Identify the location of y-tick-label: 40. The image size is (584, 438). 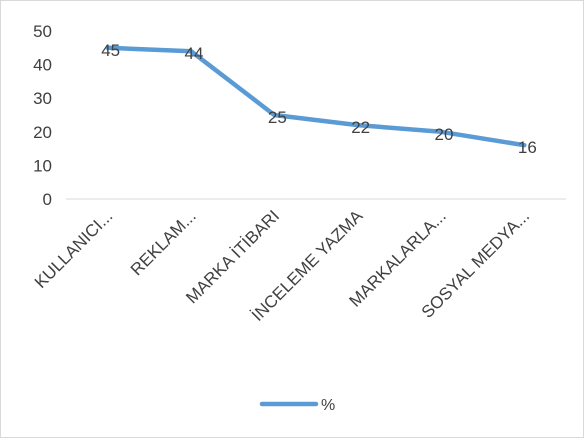
(42, 65).